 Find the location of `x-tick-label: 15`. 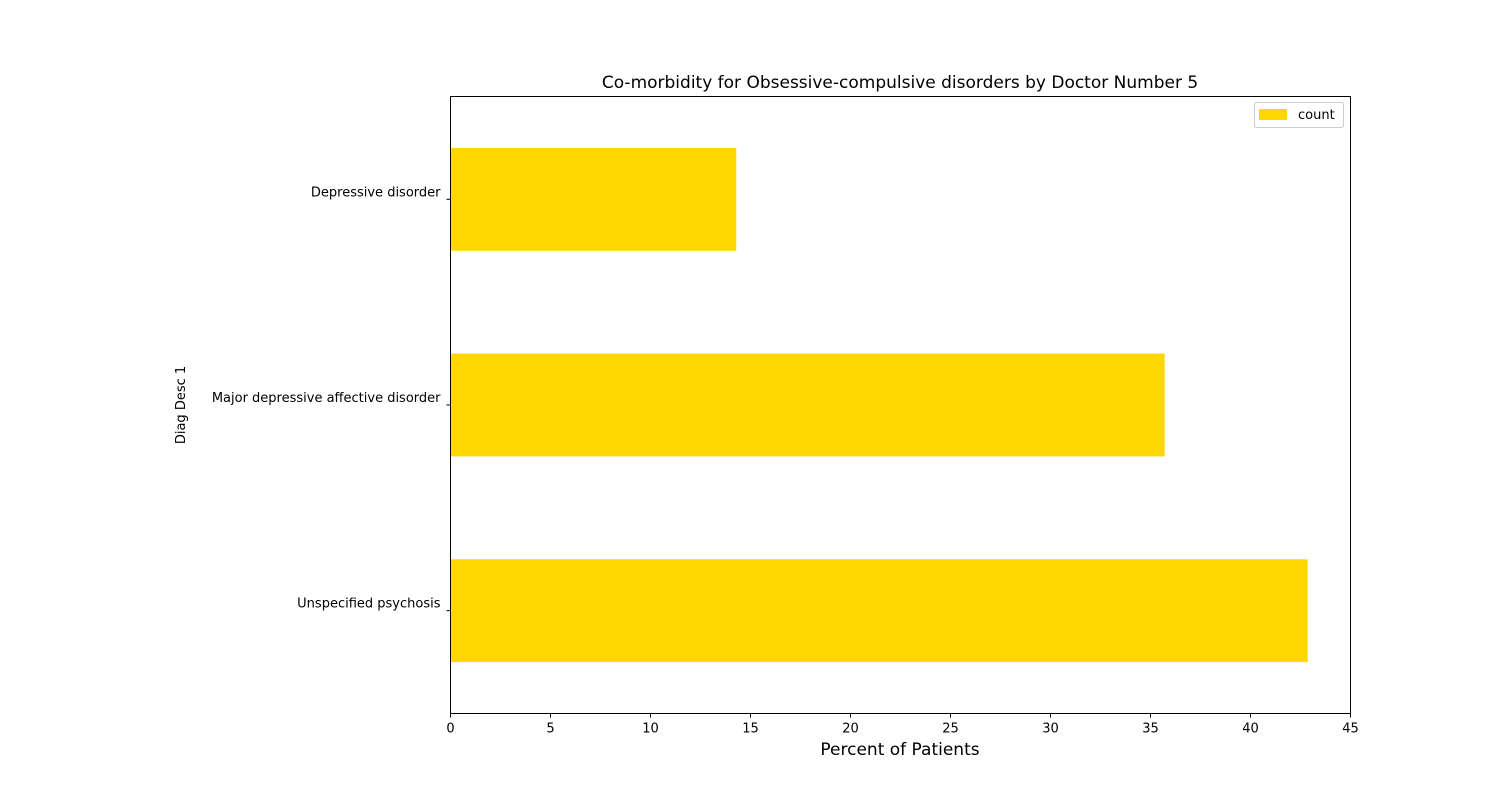

x-tick-label: 15 is located at coordinates (750, 729).